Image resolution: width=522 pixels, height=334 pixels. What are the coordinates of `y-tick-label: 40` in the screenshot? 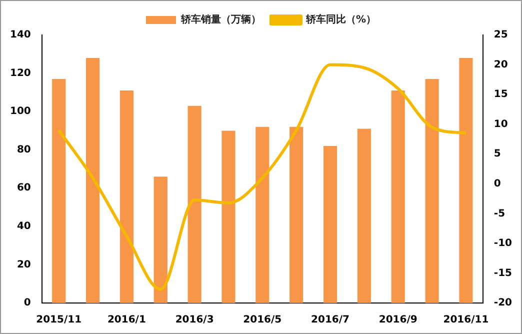 It's located at (23, 226).